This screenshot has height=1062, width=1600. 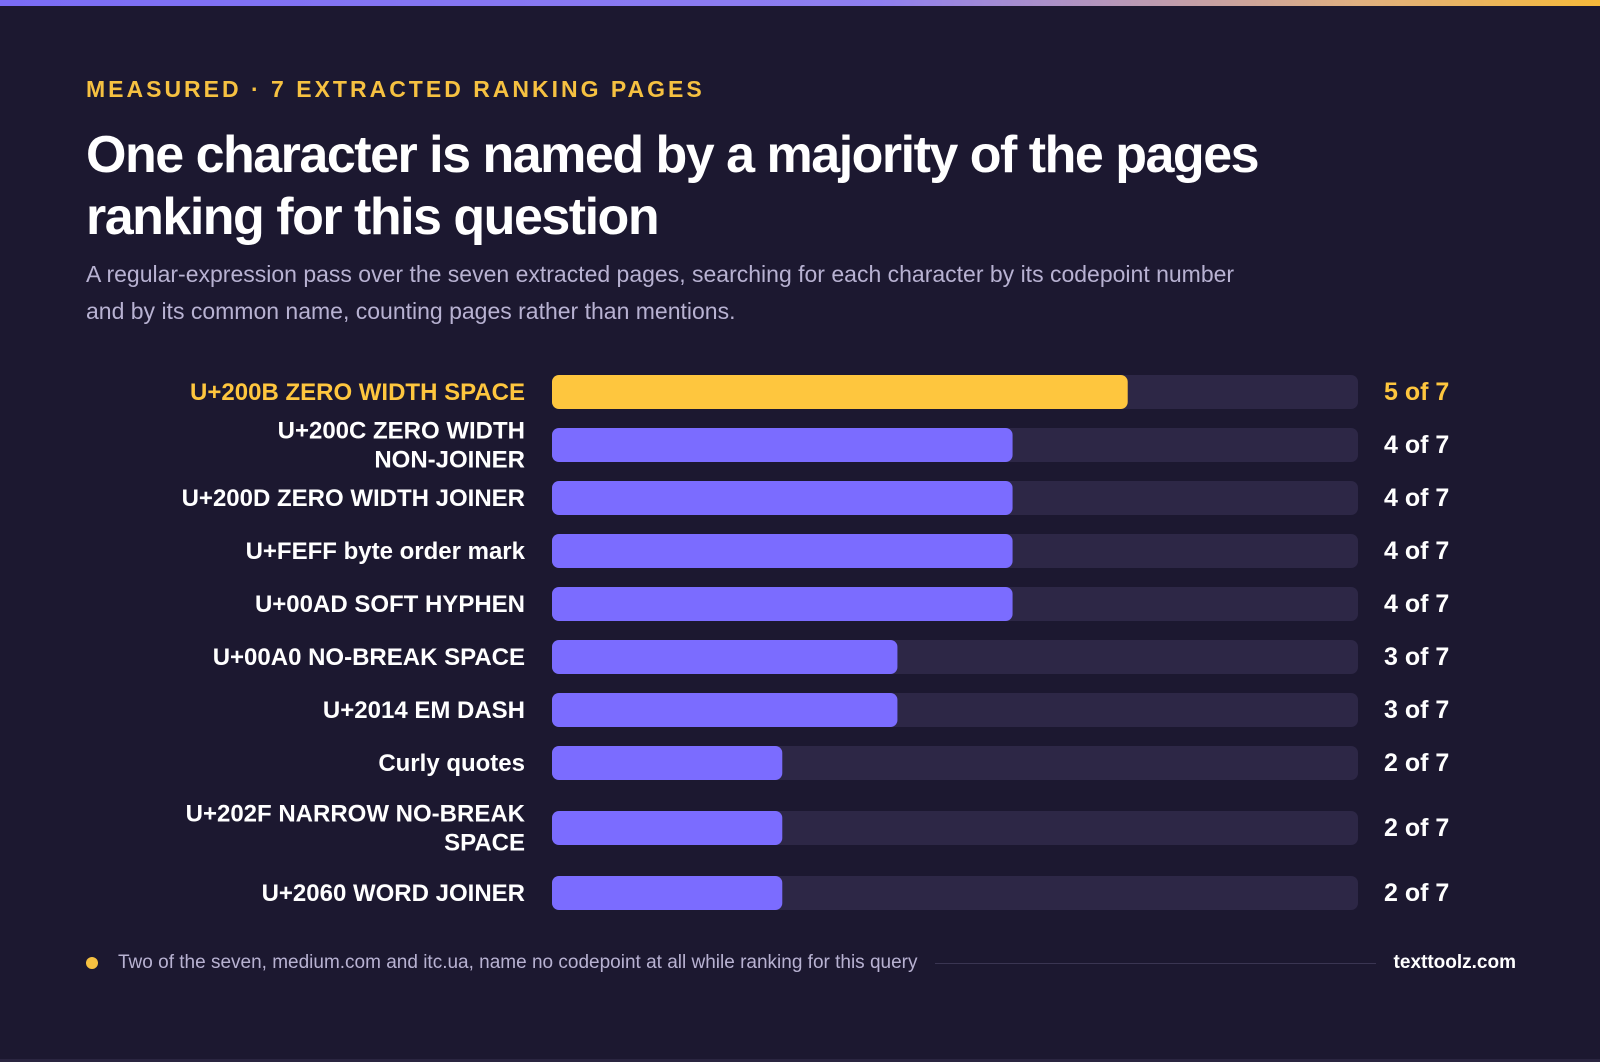 I want to click on value-label: 5 of 7, so click(x=1416, y=392).